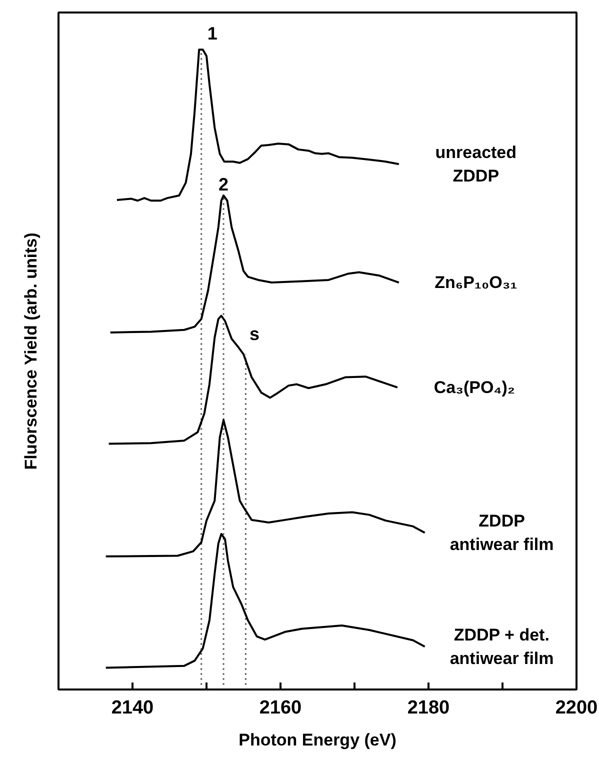 This screenshot has width=599, height=763. I want to click on y-axis-title: Fluorscence Yield (arb. units), so click(31, 351).